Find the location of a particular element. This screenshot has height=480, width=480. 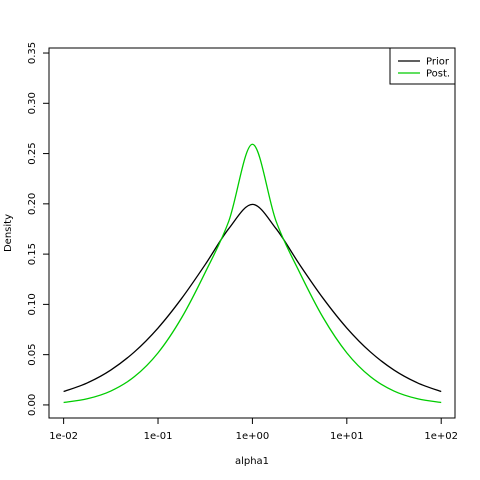

x-tick-label-4: 1e+02 is located at coordinates (441, 436).